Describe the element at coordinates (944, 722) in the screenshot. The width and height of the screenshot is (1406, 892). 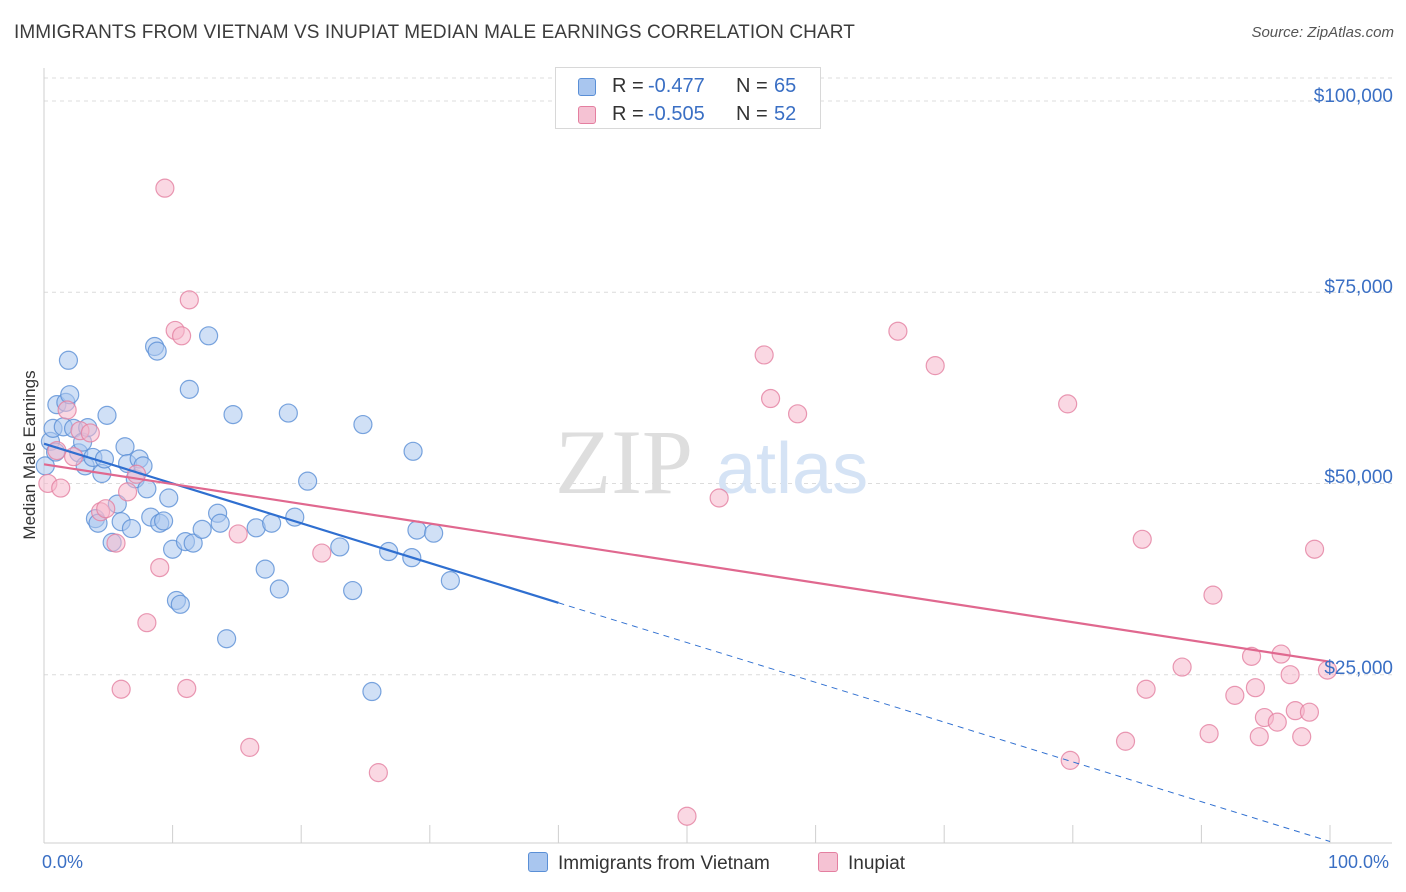
I see `trend-line-extrapolated` at that location.